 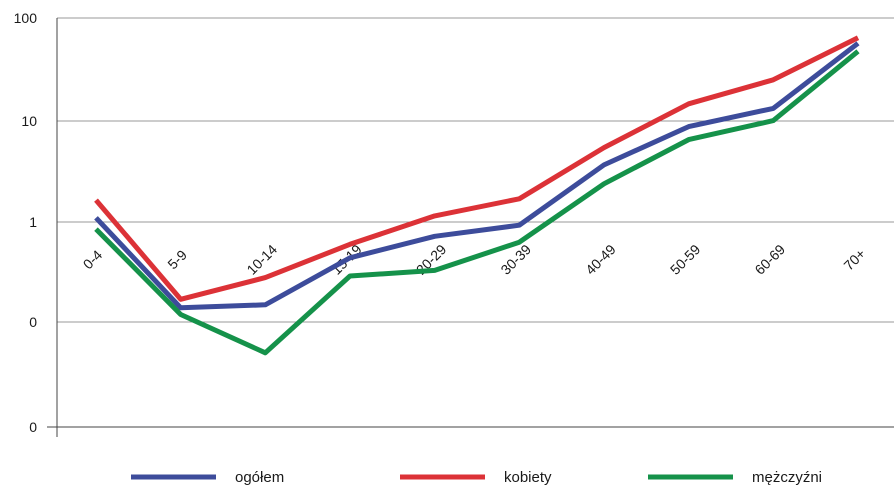 I want to click on legend: ogółem kobiety mężczyźni, so click(x=476, y=477).